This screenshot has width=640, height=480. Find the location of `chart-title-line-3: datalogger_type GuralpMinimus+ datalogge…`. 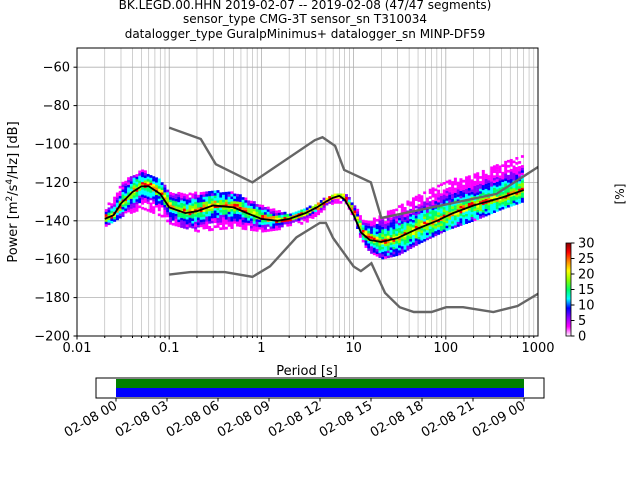

chart-title-line-3: datalogger_type GuralpMinimus+ datalogge… is located at coordinates (305, 34).